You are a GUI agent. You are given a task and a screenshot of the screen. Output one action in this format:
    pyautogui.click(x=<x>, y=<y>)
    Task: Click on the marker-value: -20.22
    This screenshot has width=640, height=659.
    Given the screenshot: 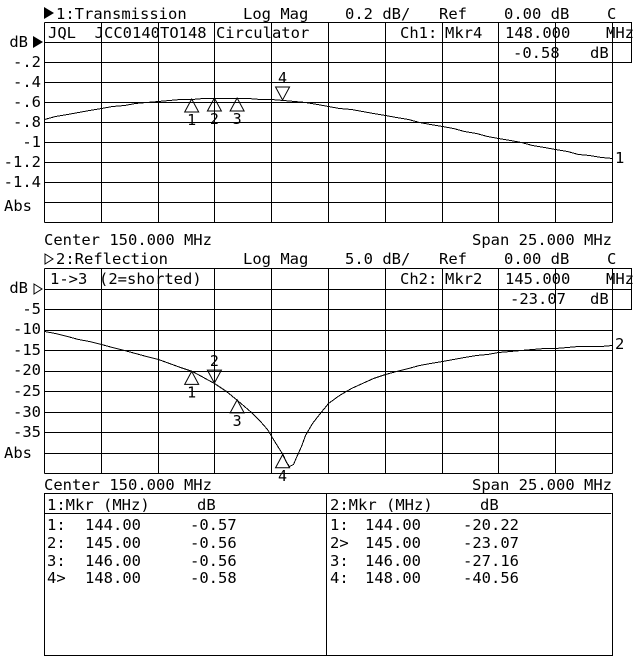 What is the action you would take?
    pyautogui.click(x=491, y=525)
    